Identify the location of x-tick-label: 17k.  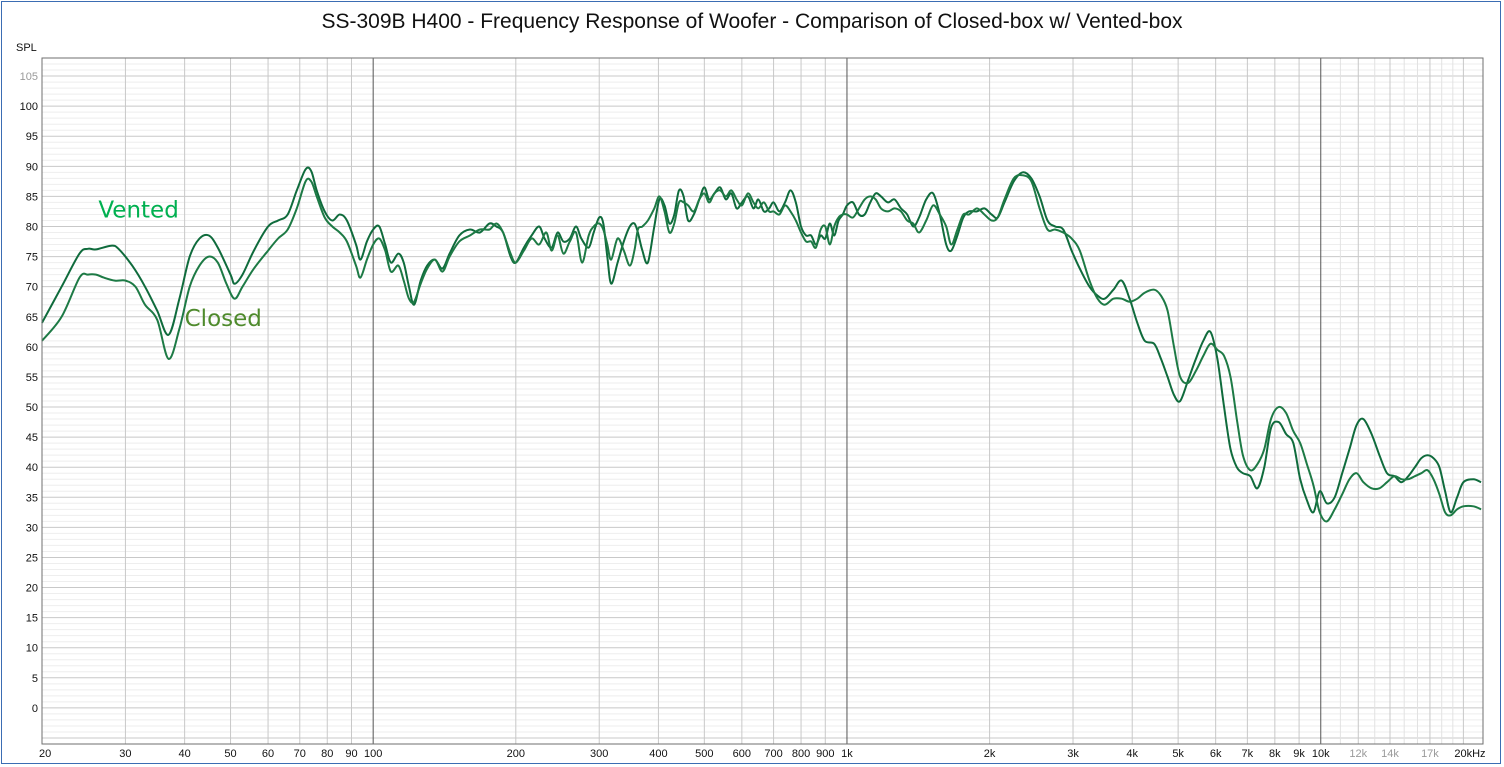
(1430, 754).